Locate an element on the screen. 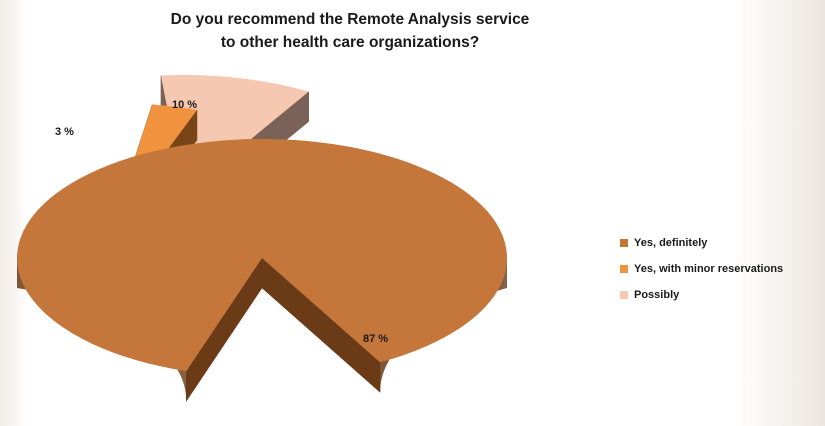 Image resolution: width=825 pixels, height=426 pixels. legend-label-possibly: Possibly is located at coordinates (657, 295).